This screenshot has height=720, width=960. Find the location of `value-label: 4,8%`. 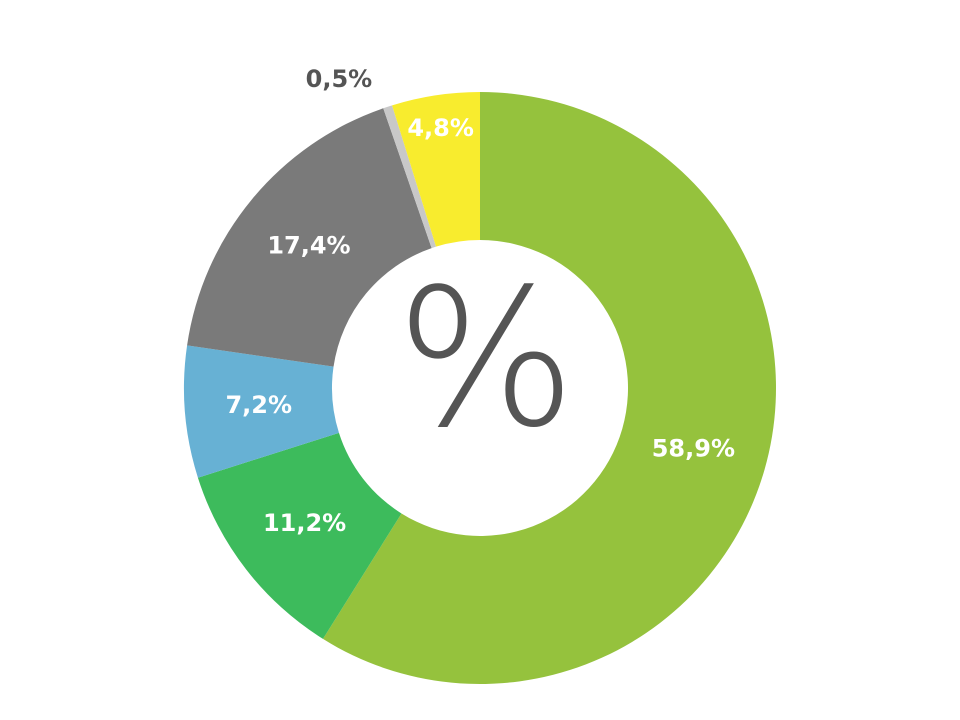

value-label: 4,8% is located at coordinates (440, 128).